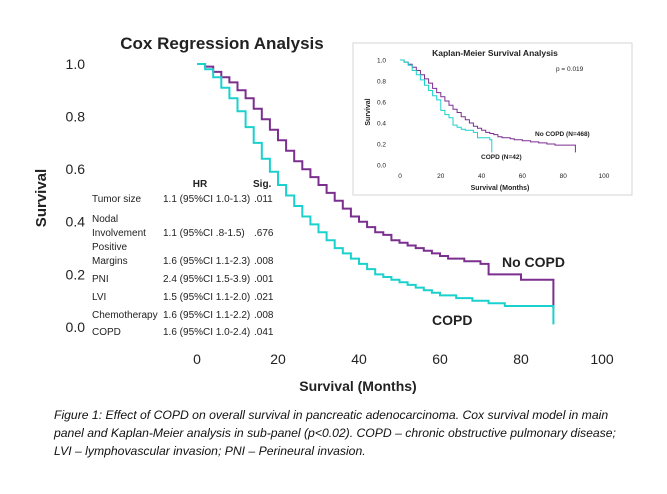 This screenshot has height=494, width=667. What do you see at coordinates (206, 279) in the screenshot?
I see `hr-row-3-hr: 2.4 (95%CI 1.5-3.9)` at bounding box center [206, 279].